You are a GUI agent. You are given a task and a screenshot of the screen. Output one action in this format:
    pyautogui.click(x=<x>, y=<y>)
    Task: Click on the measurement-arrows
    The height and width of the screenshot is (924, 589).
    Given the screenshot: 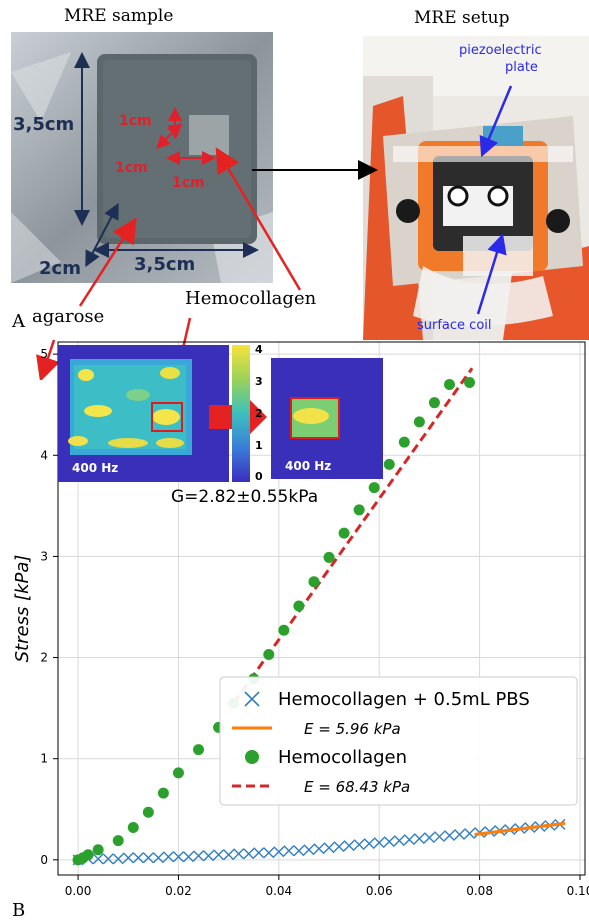 What is the action you would take?
    pyautogui.click(x=166, y=160)
    